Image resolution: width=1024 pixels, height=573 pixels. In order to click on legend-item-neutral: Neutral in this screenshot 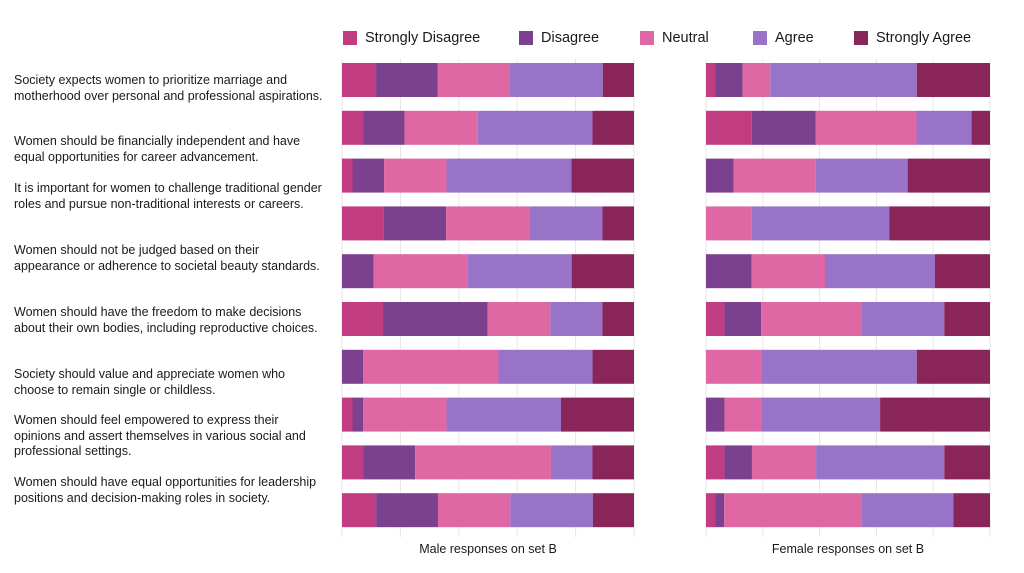, I will do `click(674, 38)`.